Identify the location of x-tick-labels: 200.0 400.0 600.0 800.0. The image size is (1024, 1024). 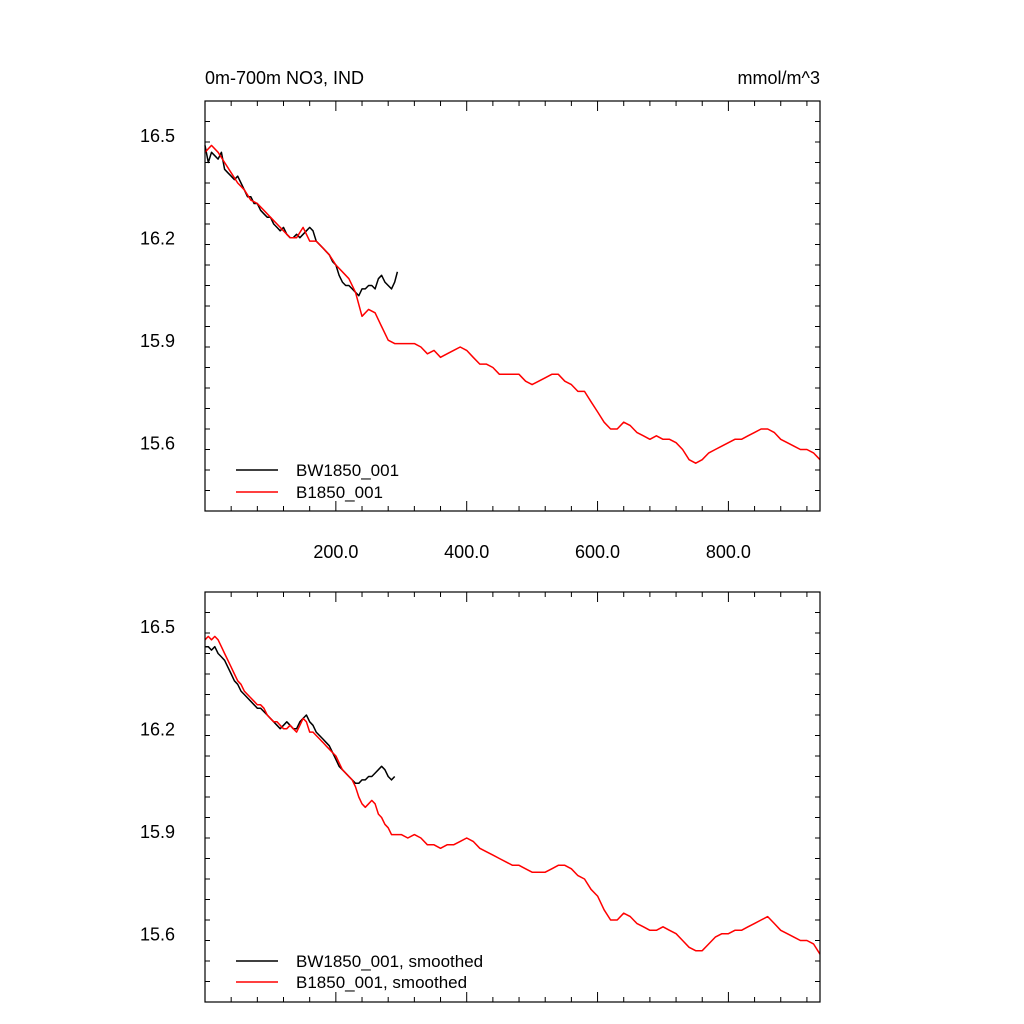
(532, 552).